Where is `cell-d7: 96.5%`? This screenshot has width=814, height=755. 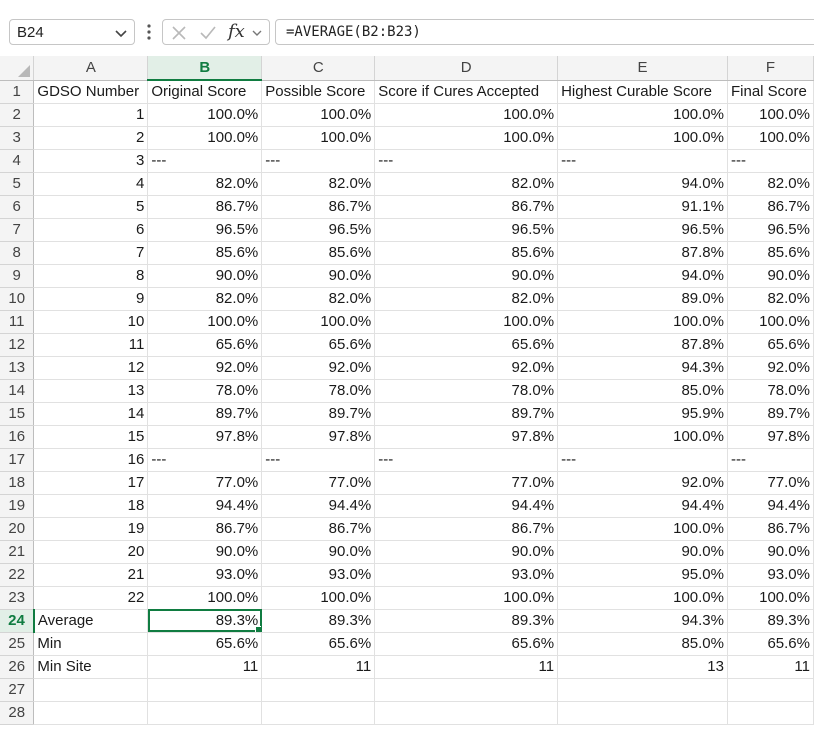 cell-d7: 96.5% is located at coordinates (466, 230).